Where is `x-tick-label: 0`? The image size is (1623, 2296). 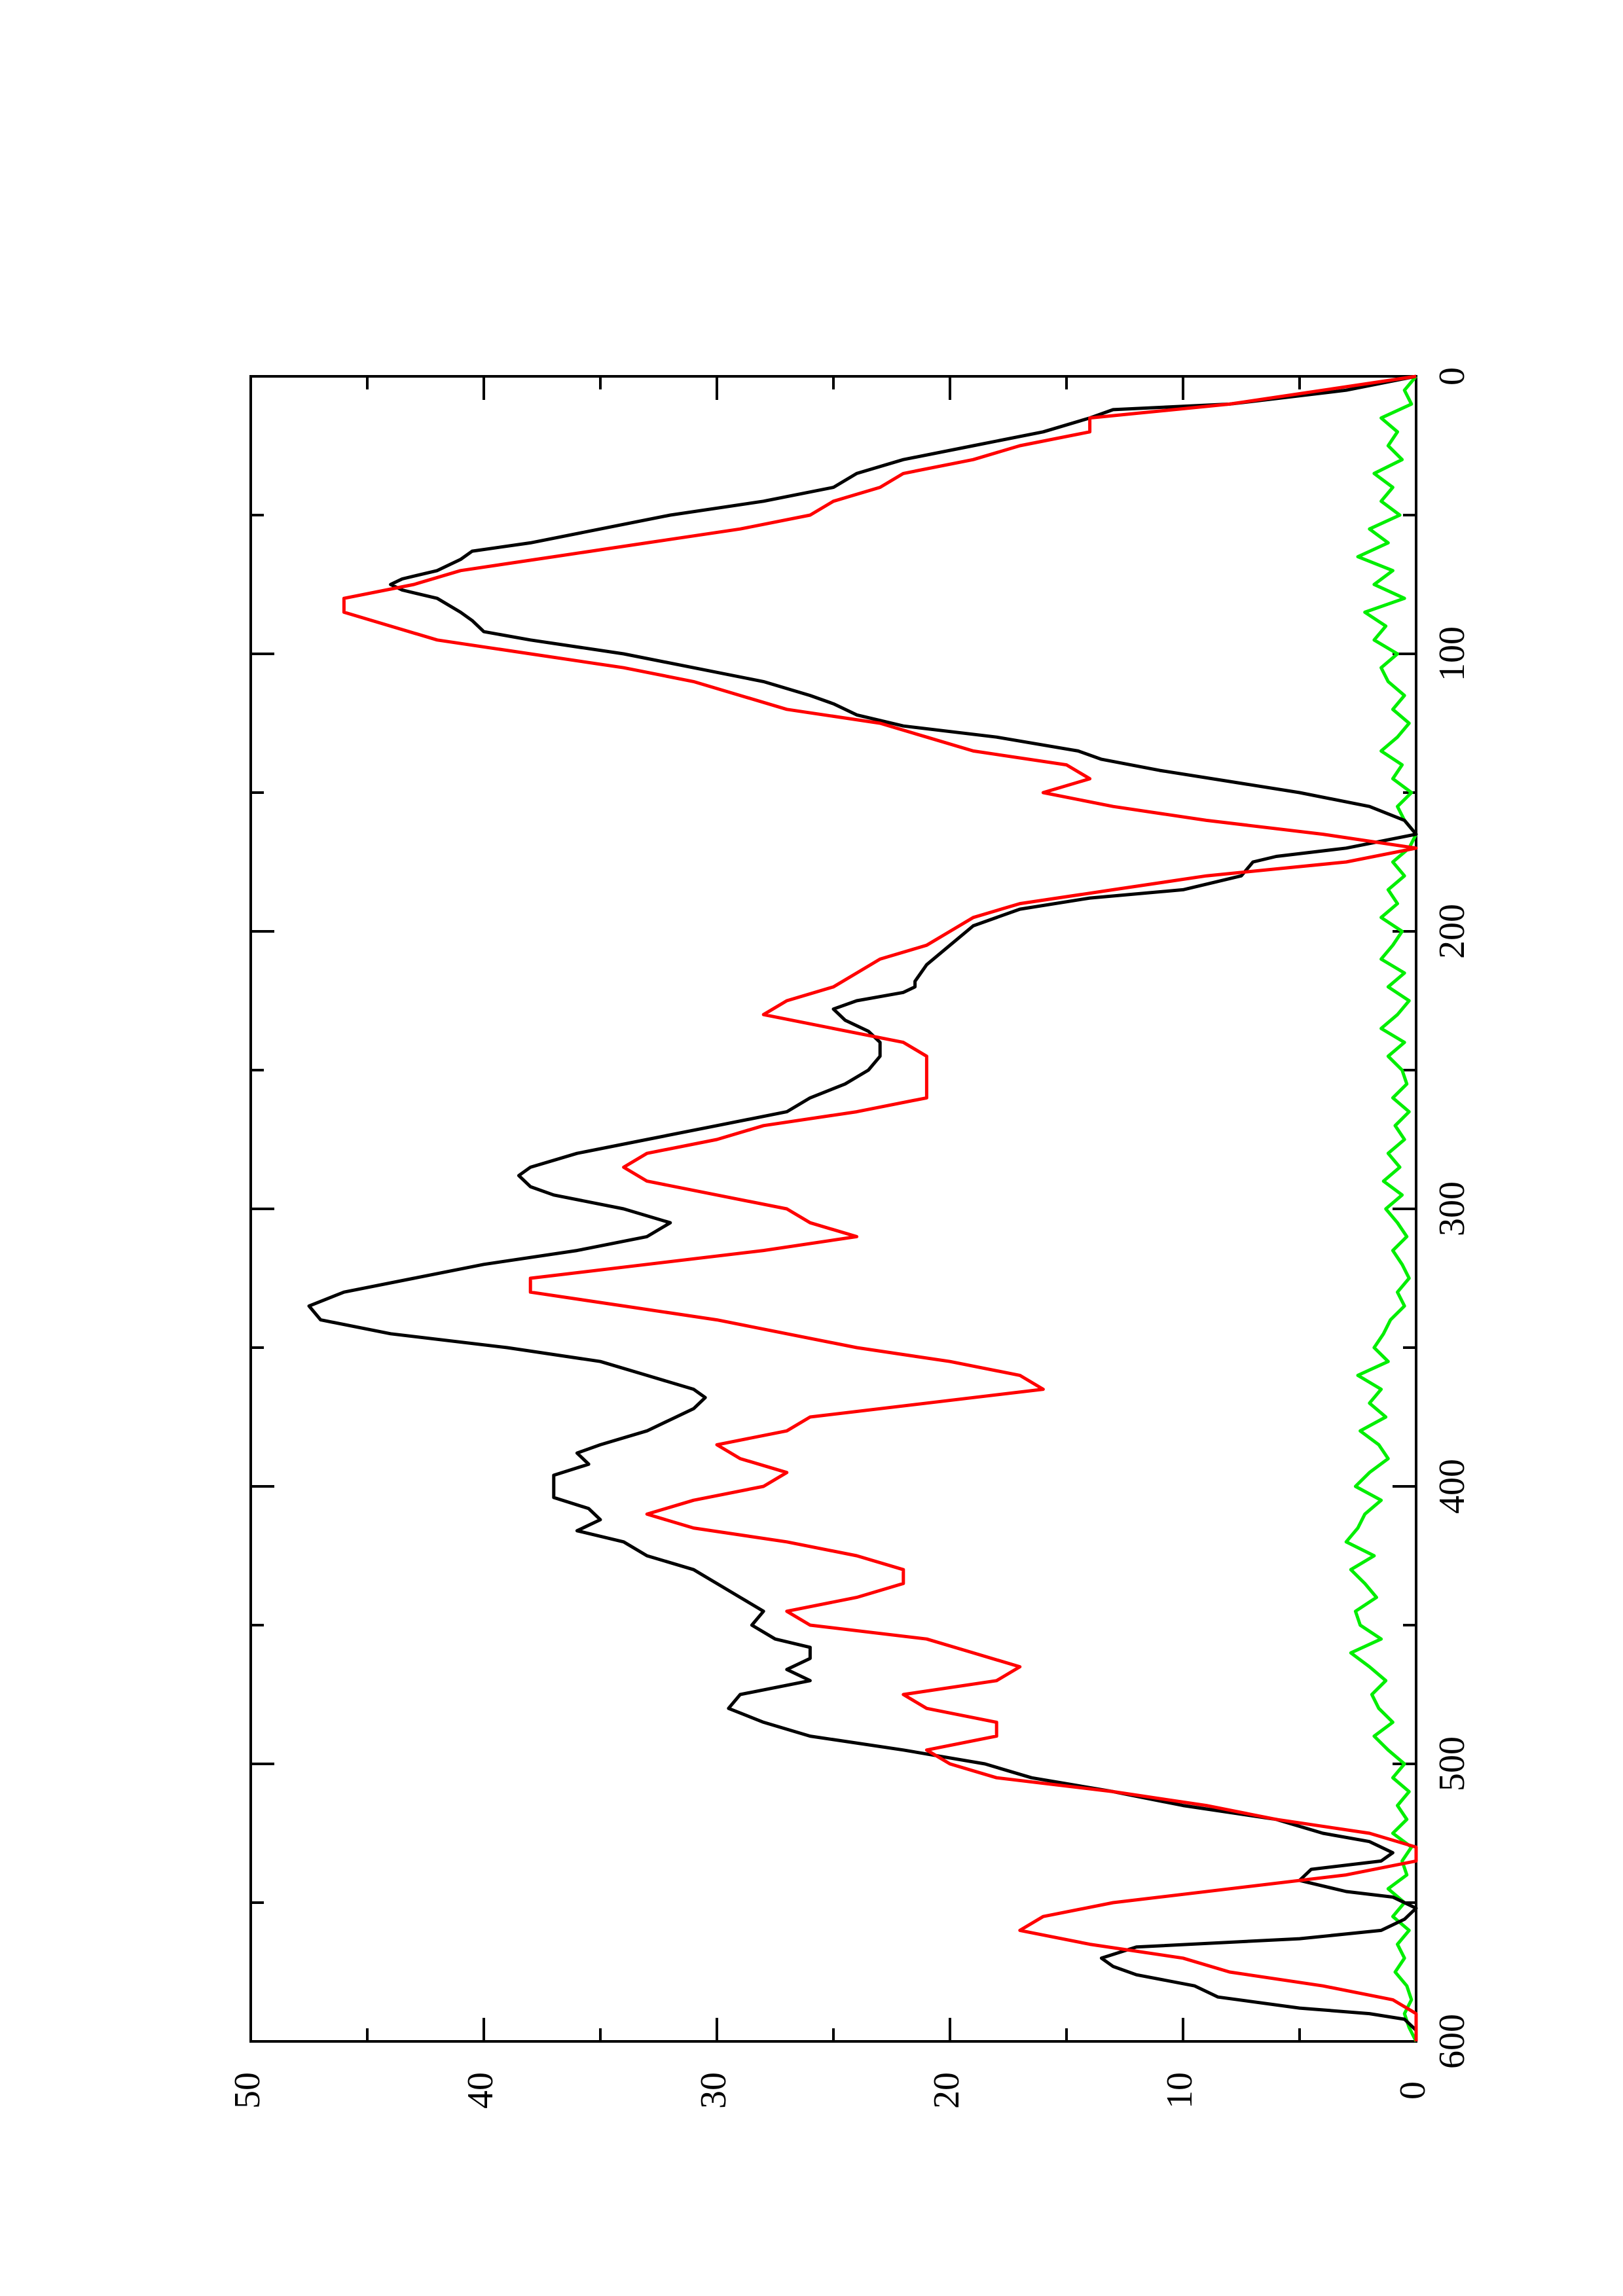
x-tick-label: 0 is located at coordinates (1452, 376).